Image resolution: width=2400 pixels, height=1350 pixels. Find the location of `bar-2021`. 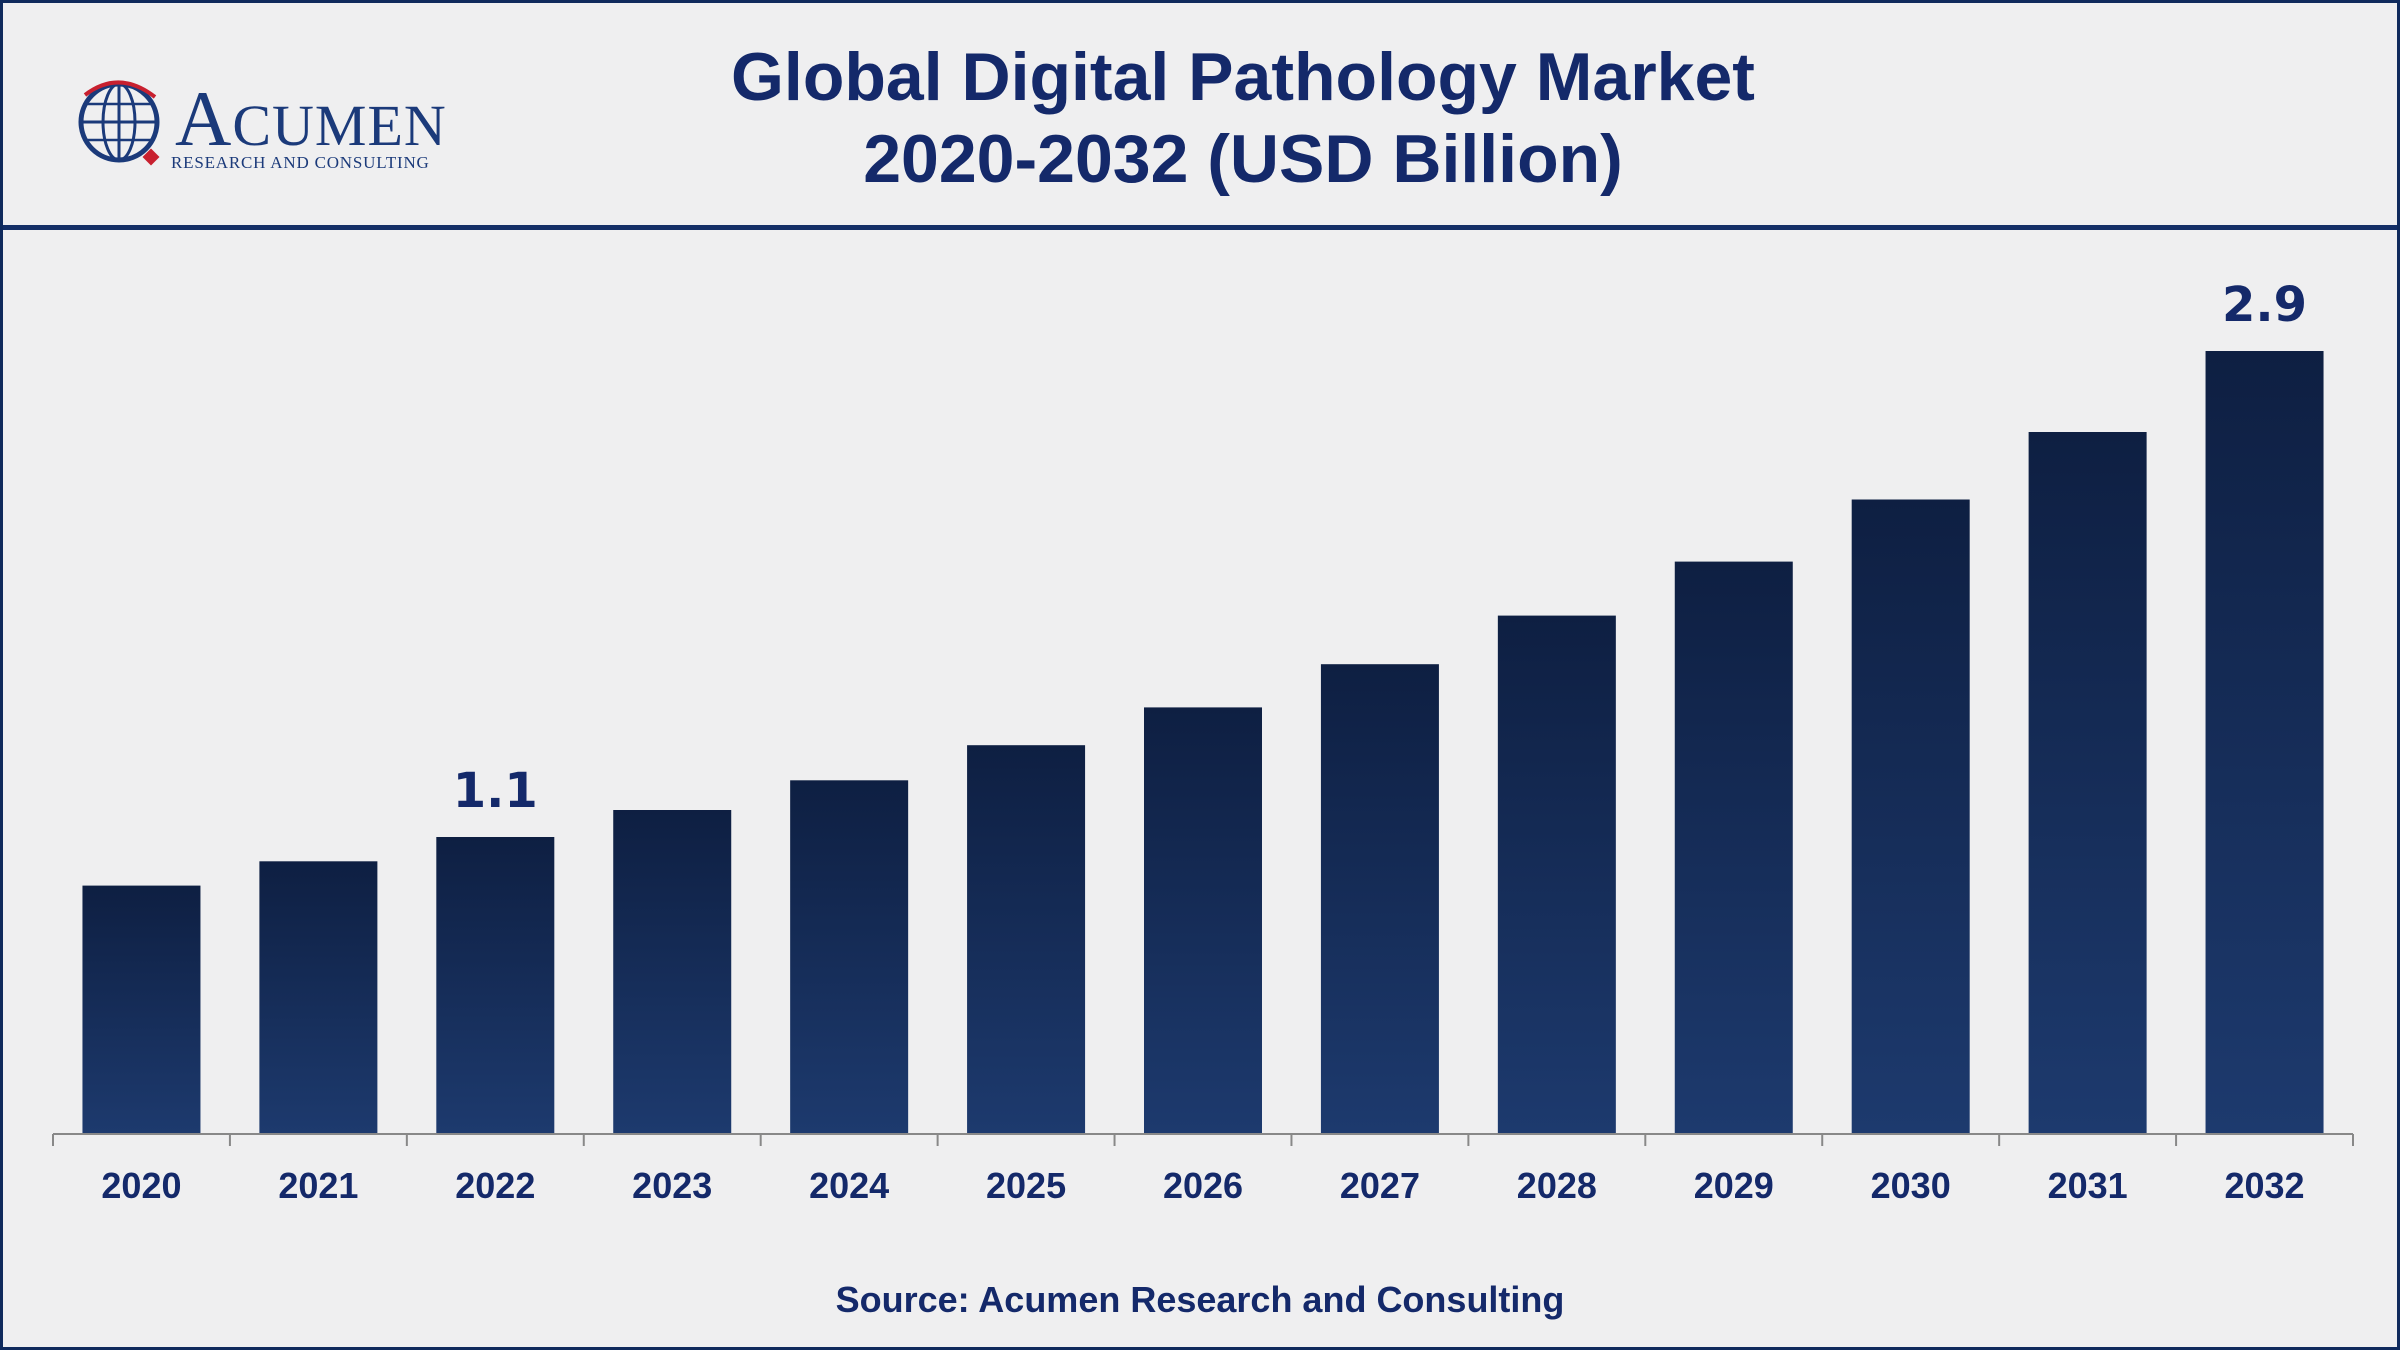

bar-2021 is located at coordinates (318, 997).